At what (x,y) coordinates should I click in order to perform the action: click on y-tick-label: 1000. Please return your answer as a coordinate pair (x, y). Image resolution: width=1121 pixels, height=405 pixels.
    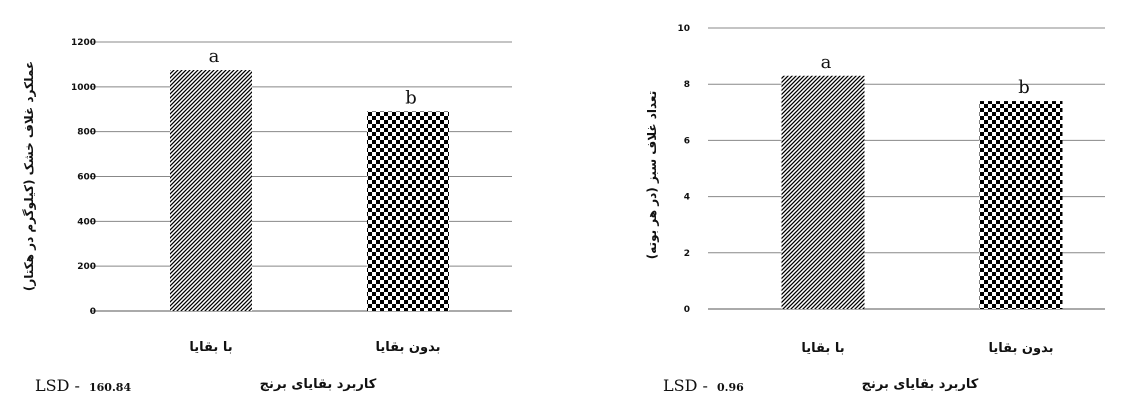
    Looking at the image, I should click on (83, 88).